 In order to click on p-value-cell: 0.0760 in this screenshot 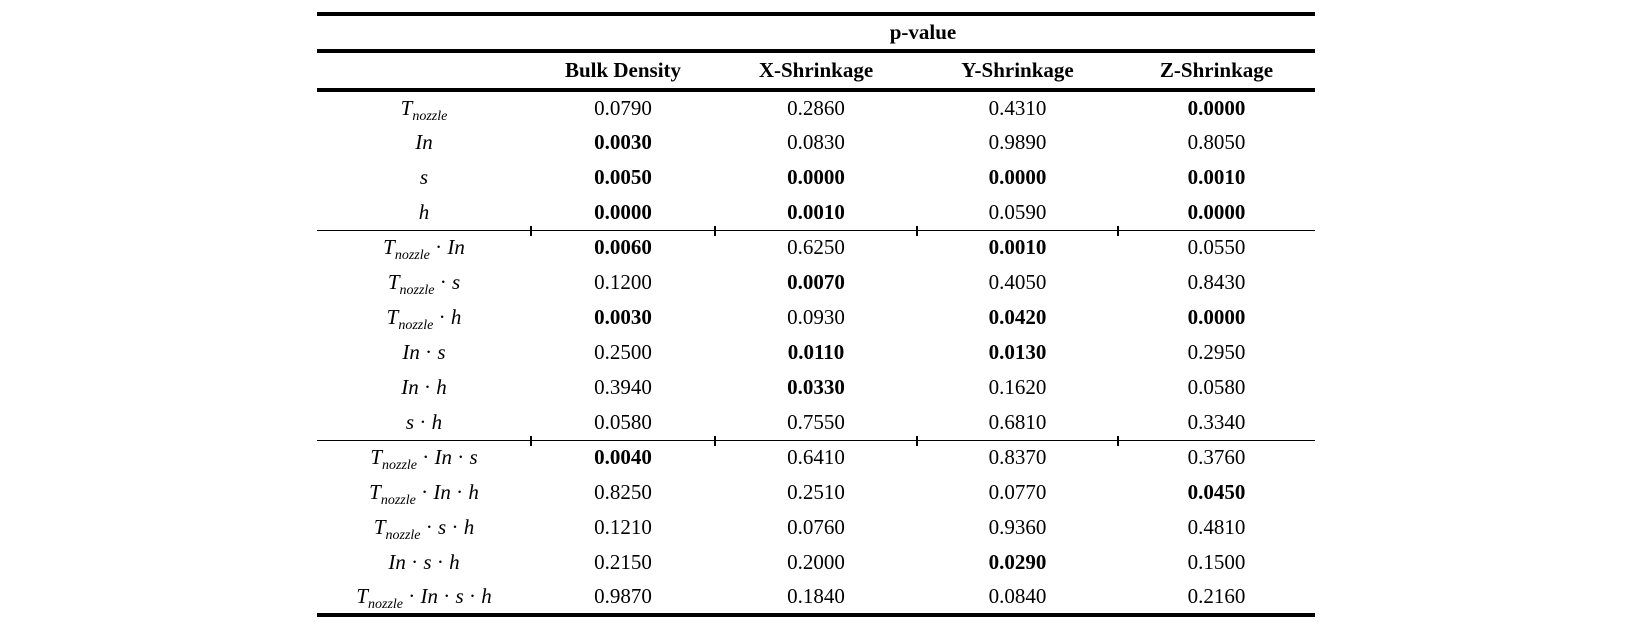, I will do `click(816, 527)`.